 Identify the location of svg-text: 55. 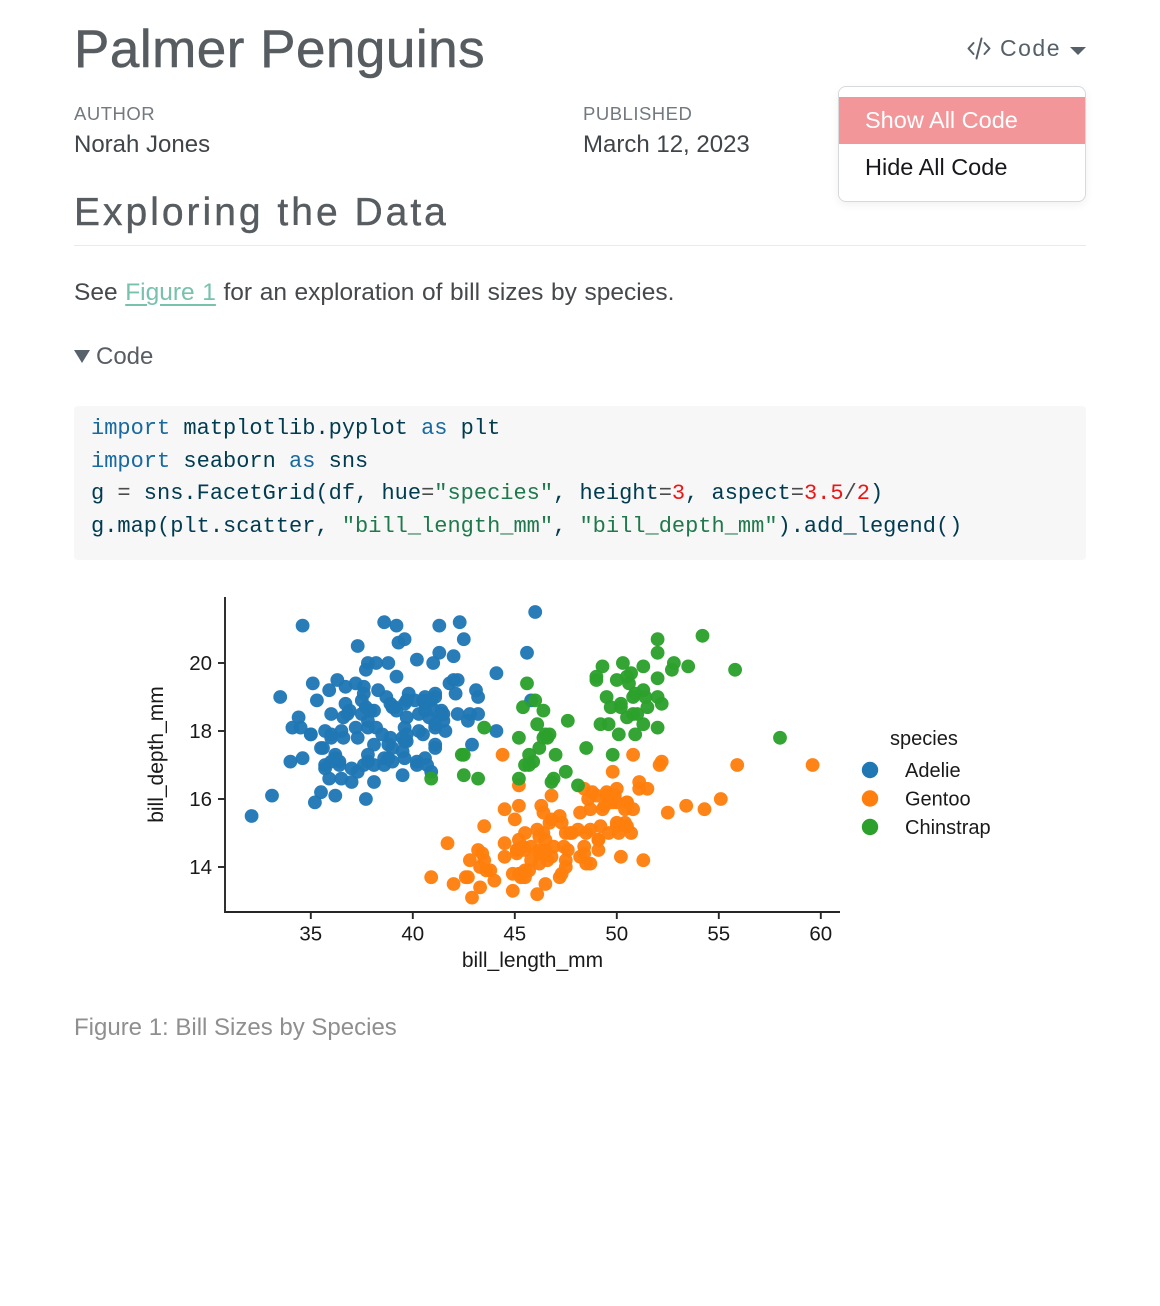
(718, 934).